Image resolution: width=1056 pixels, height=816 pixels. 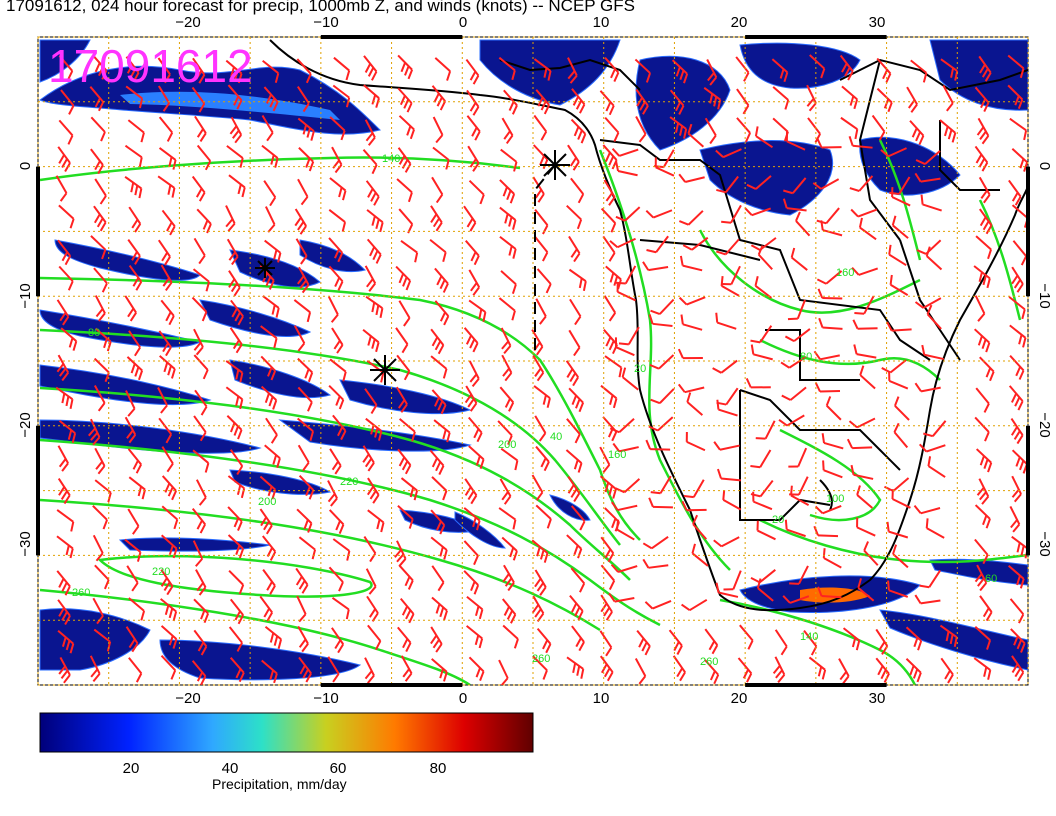 What do you see at coordinates (438, 768) in the screenshot?
I see `colorbar-label: 80` at bounding box center [438, 768].